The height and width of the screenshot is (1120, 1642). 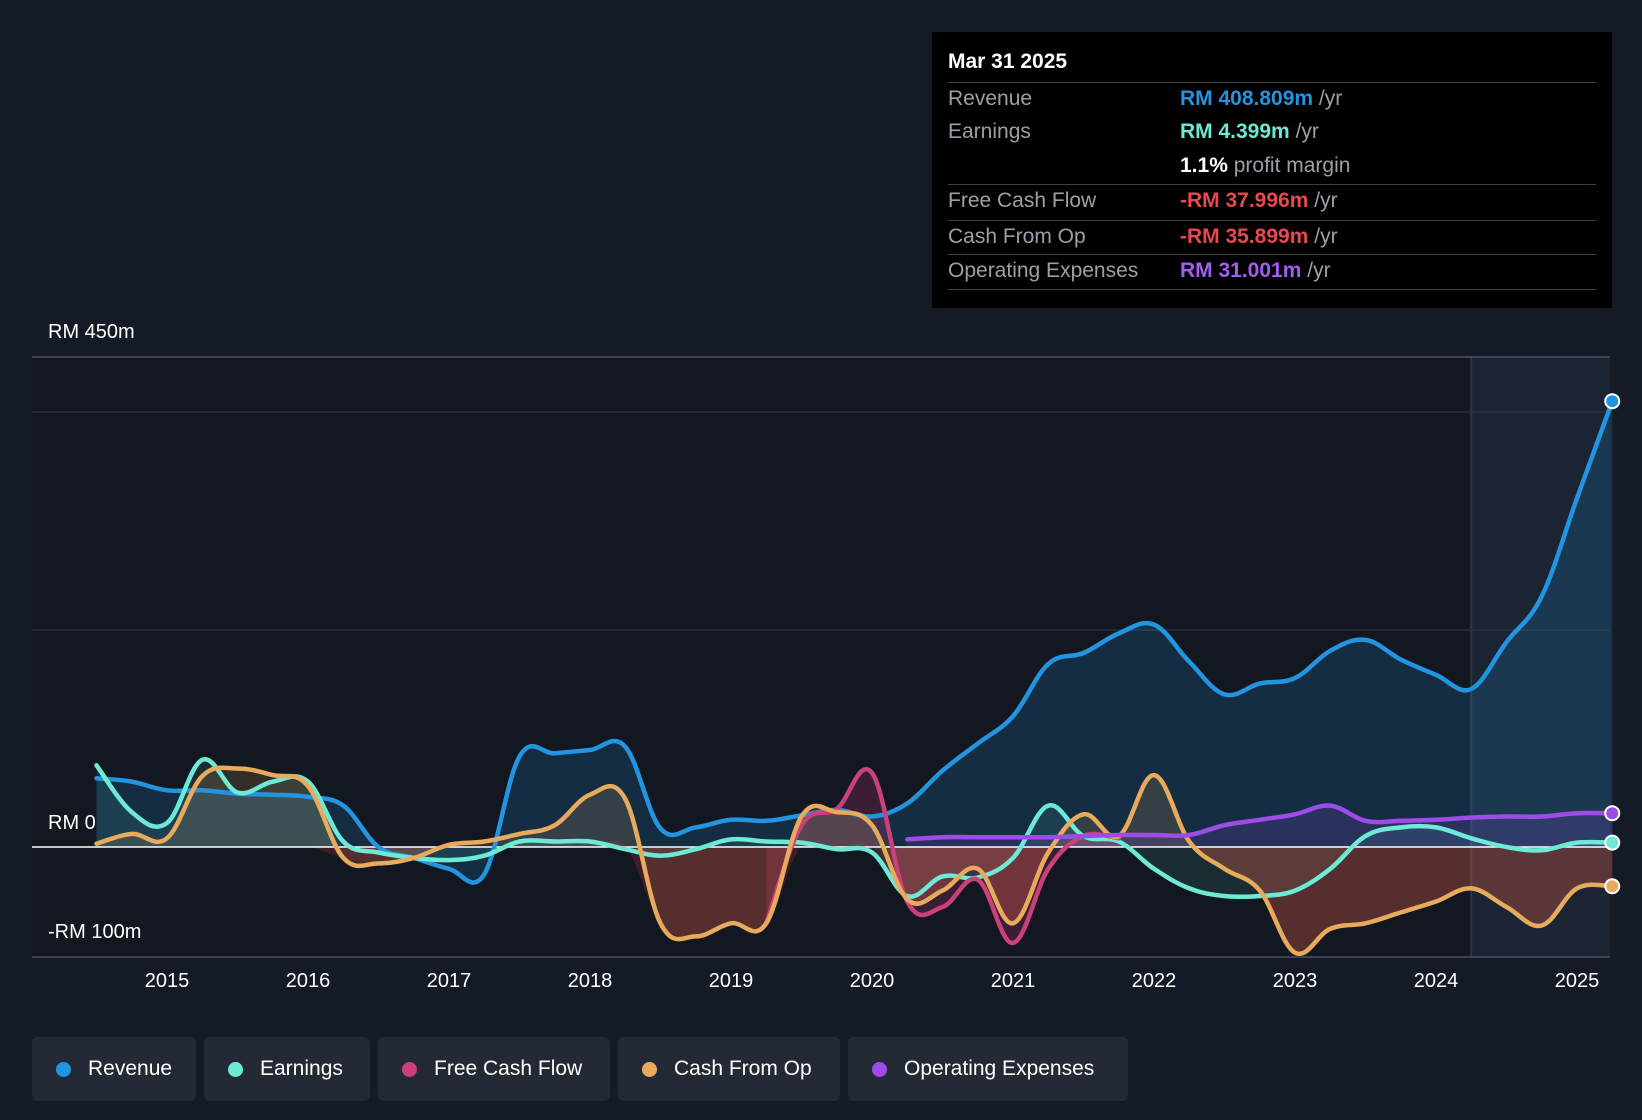 I want to click on end-marker-operating-expenses, so click(x=1612, y=813).